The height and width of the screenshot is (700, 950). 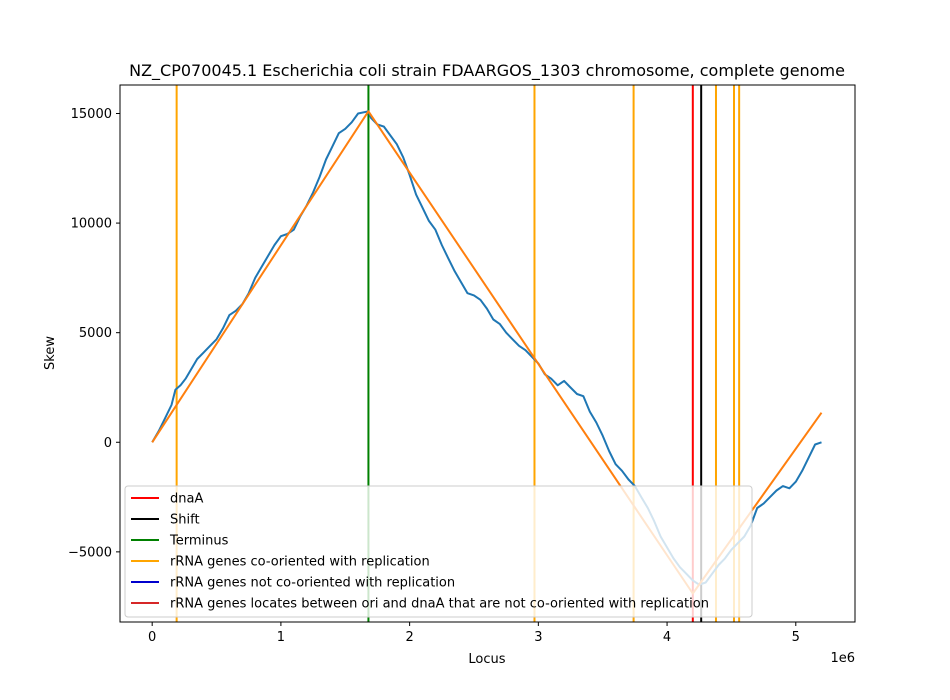 I want to click on x-axis: 0 1 2 3 4 5, so click(x=474, y=633).